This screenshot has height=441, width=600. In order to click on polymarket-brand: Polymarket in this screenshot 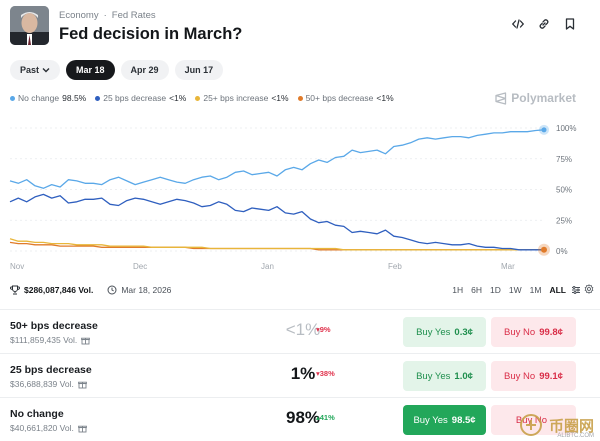, I will do `click(535, 98)`.